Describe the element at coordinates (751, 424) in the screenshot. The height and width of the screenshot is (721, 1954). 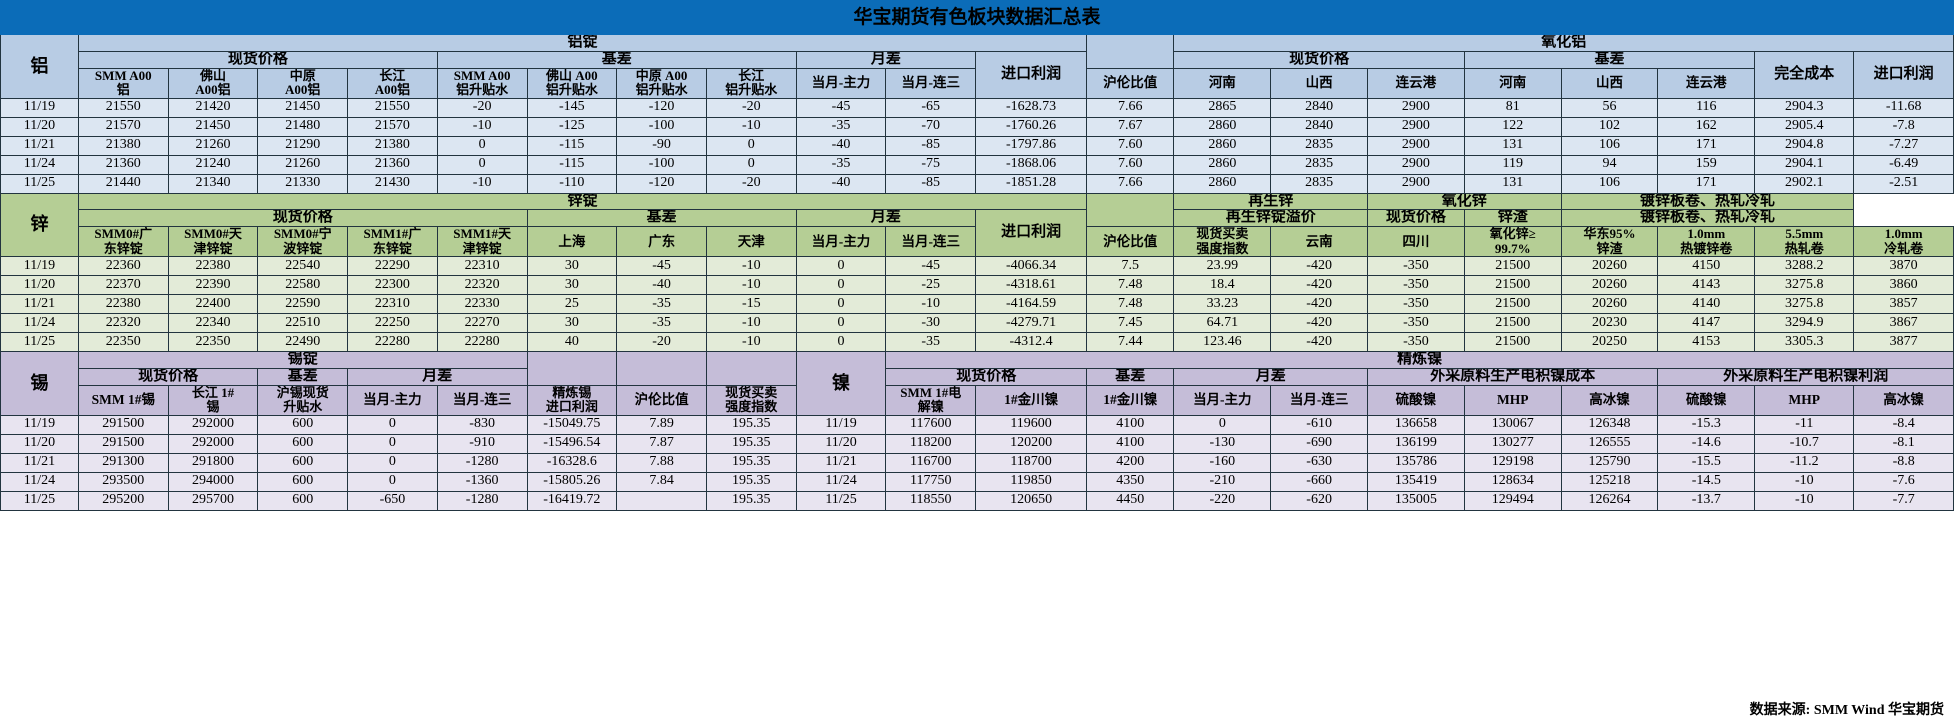
I see `tin-cell-r0-c7: 195.35` at that location.